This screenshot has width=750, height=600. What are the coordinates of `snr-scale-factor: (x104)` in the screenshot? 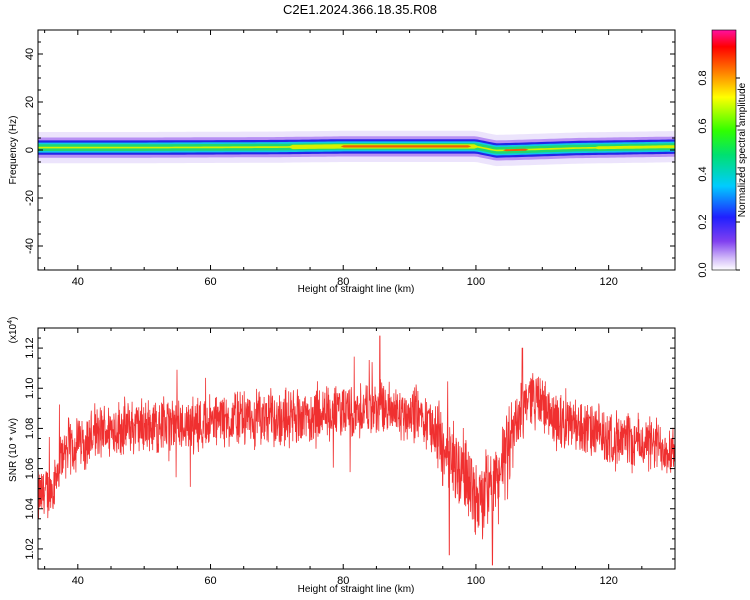 It's located at (13, 330).